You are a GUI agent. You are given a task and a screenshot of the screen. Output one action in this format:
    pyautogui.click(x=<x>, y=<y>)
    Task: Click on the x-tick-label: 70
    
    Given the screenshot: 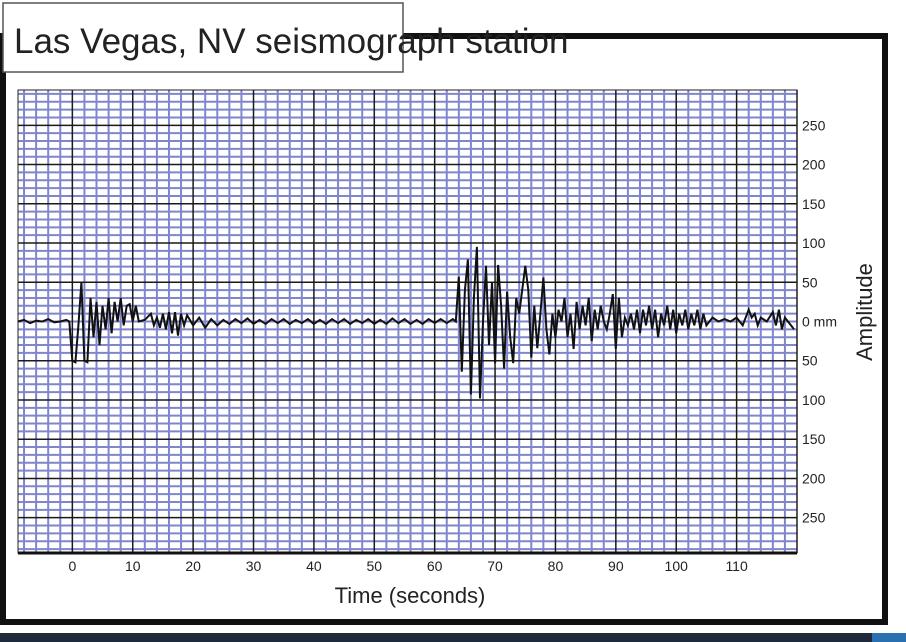 What is the action you would take?
    pyautogui.click(x=495, y=566)
    